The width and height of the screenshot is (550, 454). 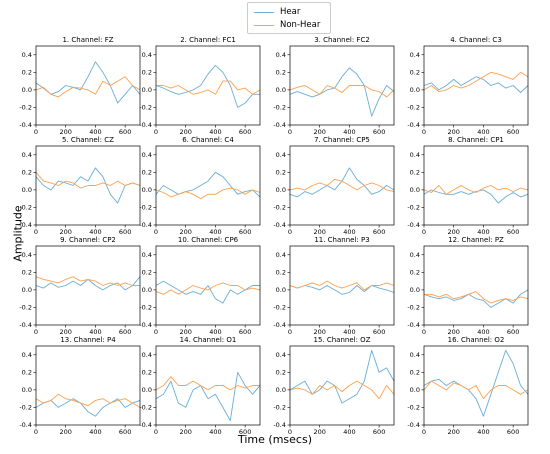 What do you see at coordinates (277, 12) in the screenshot?
I see `legend-entry-hear: Hear` at bounding box center [277, 12].